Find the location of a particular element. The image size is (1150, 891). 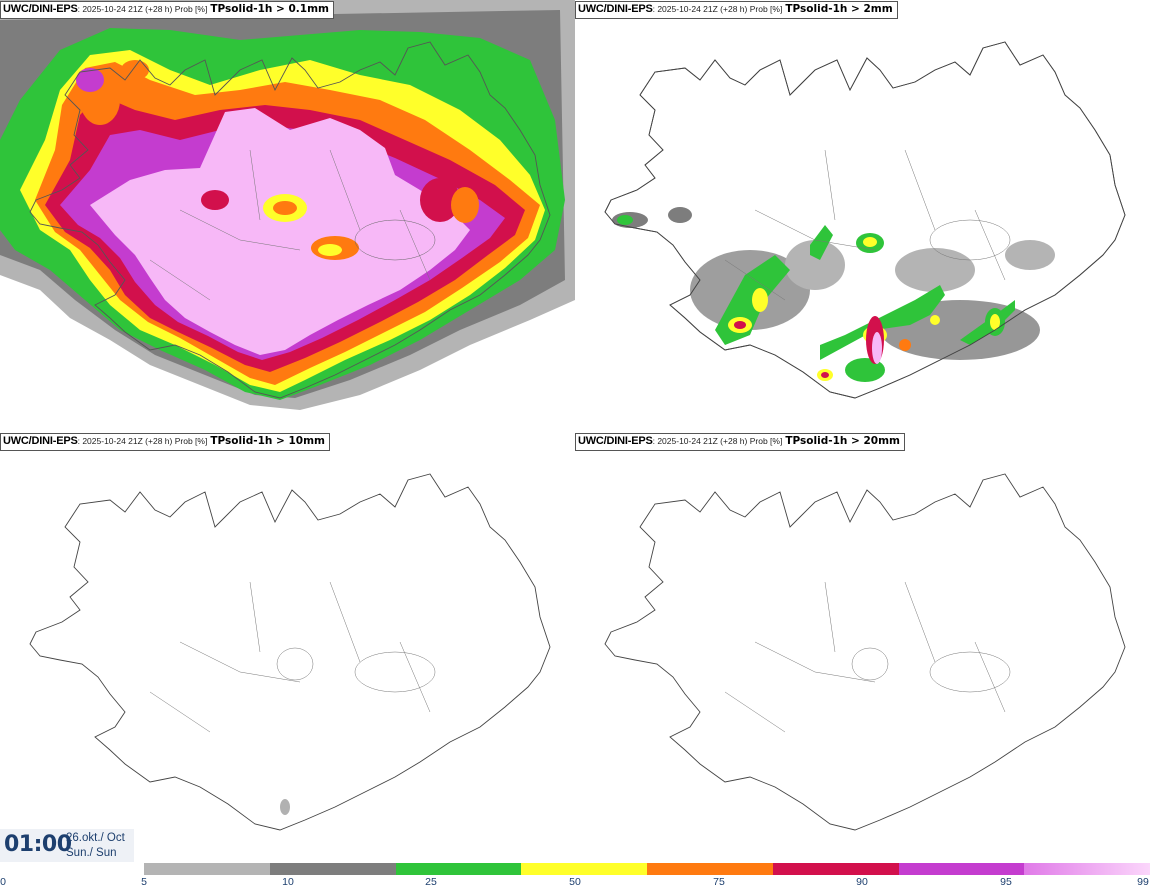

field-threshold: TPsolid-1h > 2mm is located at coordinates (839, 9).